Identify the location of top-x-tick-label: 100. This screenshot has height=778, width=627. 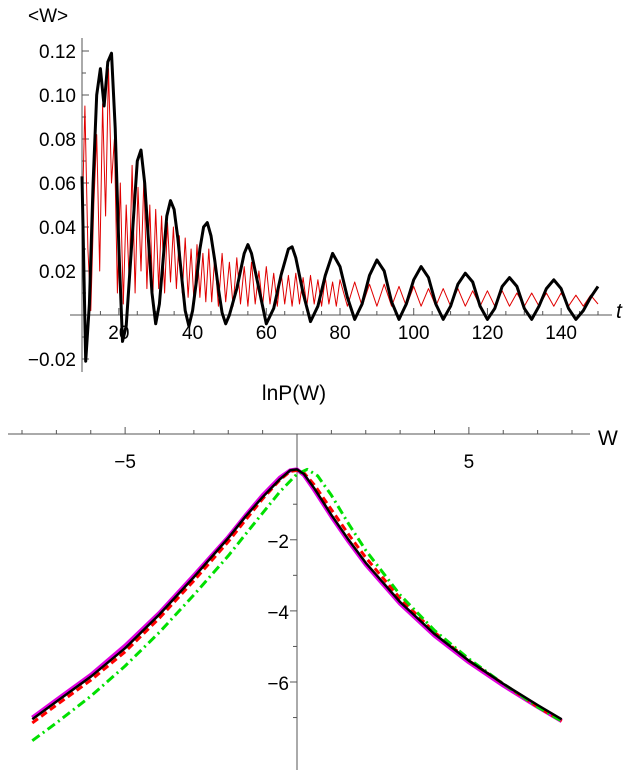
(414, 333).